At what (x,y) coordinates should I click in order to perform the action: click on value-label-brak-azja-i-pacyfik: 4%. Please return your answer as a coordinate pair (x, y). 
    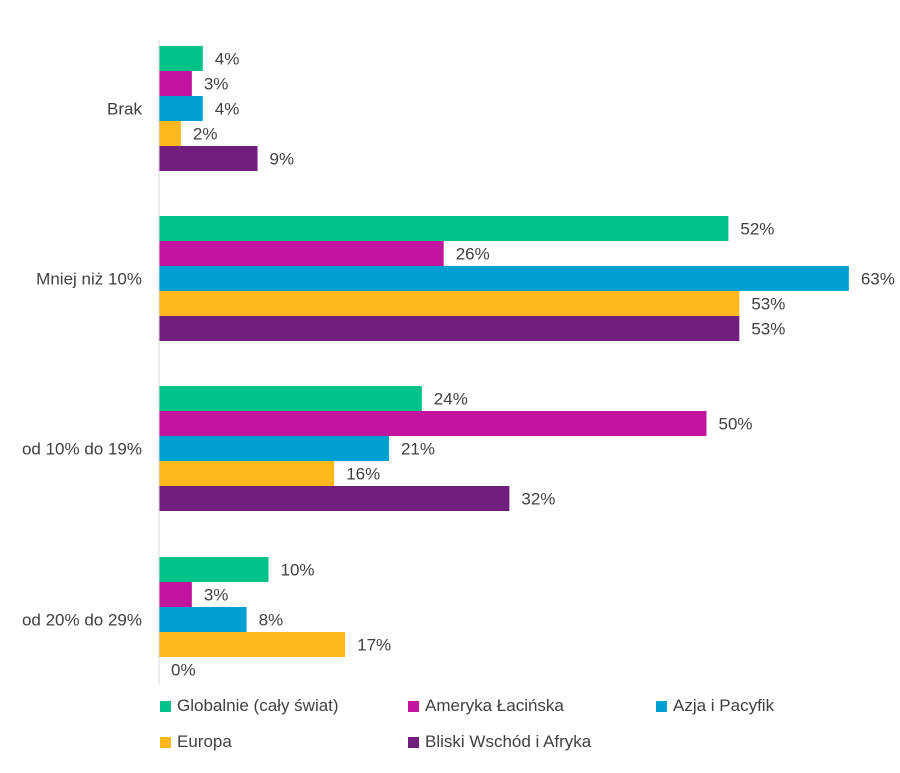
    Looking at the image, I should click on (227, 109).